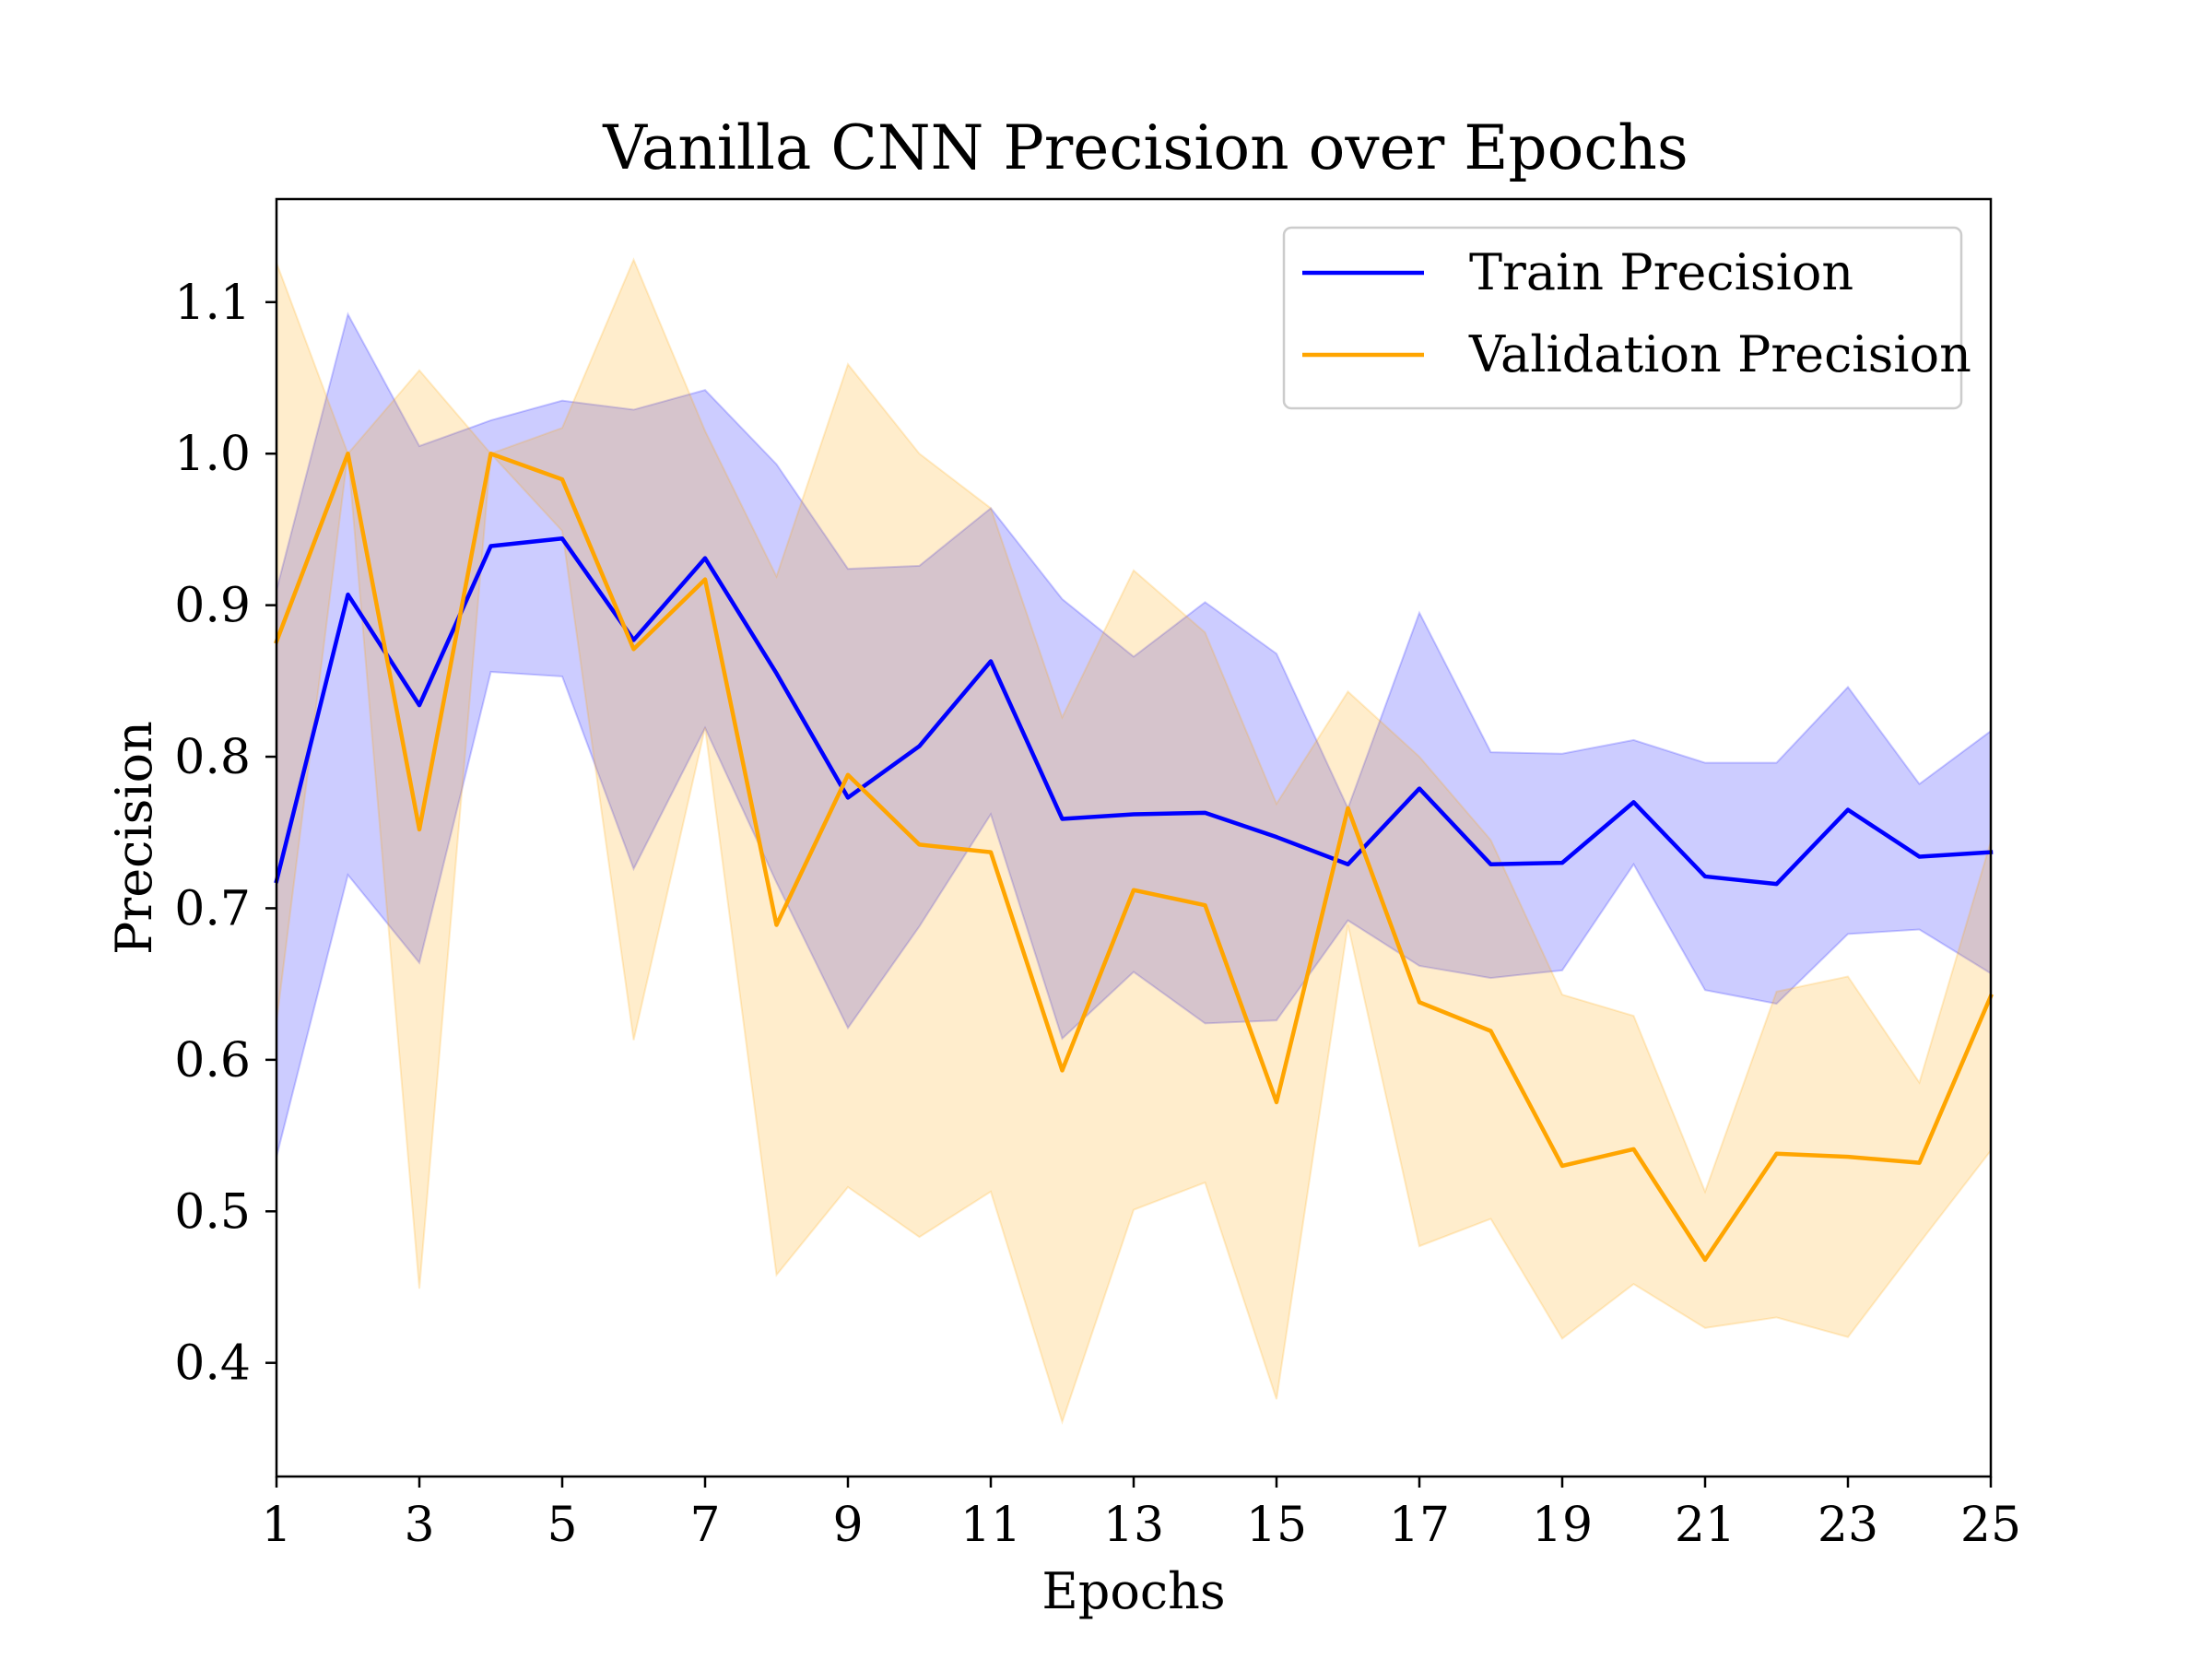 This screenshot has height=1659, width=2212. What do you see at coordinates (212, 454) in the screenshot?
I see `y-tick-label: 1.0` at bounding box center [212, 454].